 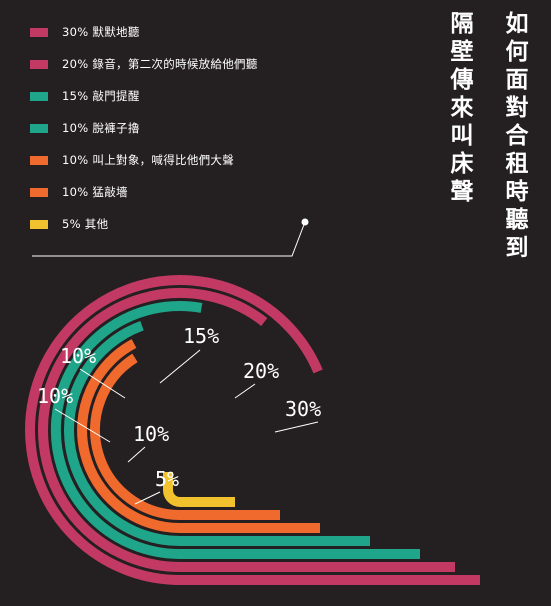 I want to click on decorative-pointer-dot, so click(x=305, y=222).